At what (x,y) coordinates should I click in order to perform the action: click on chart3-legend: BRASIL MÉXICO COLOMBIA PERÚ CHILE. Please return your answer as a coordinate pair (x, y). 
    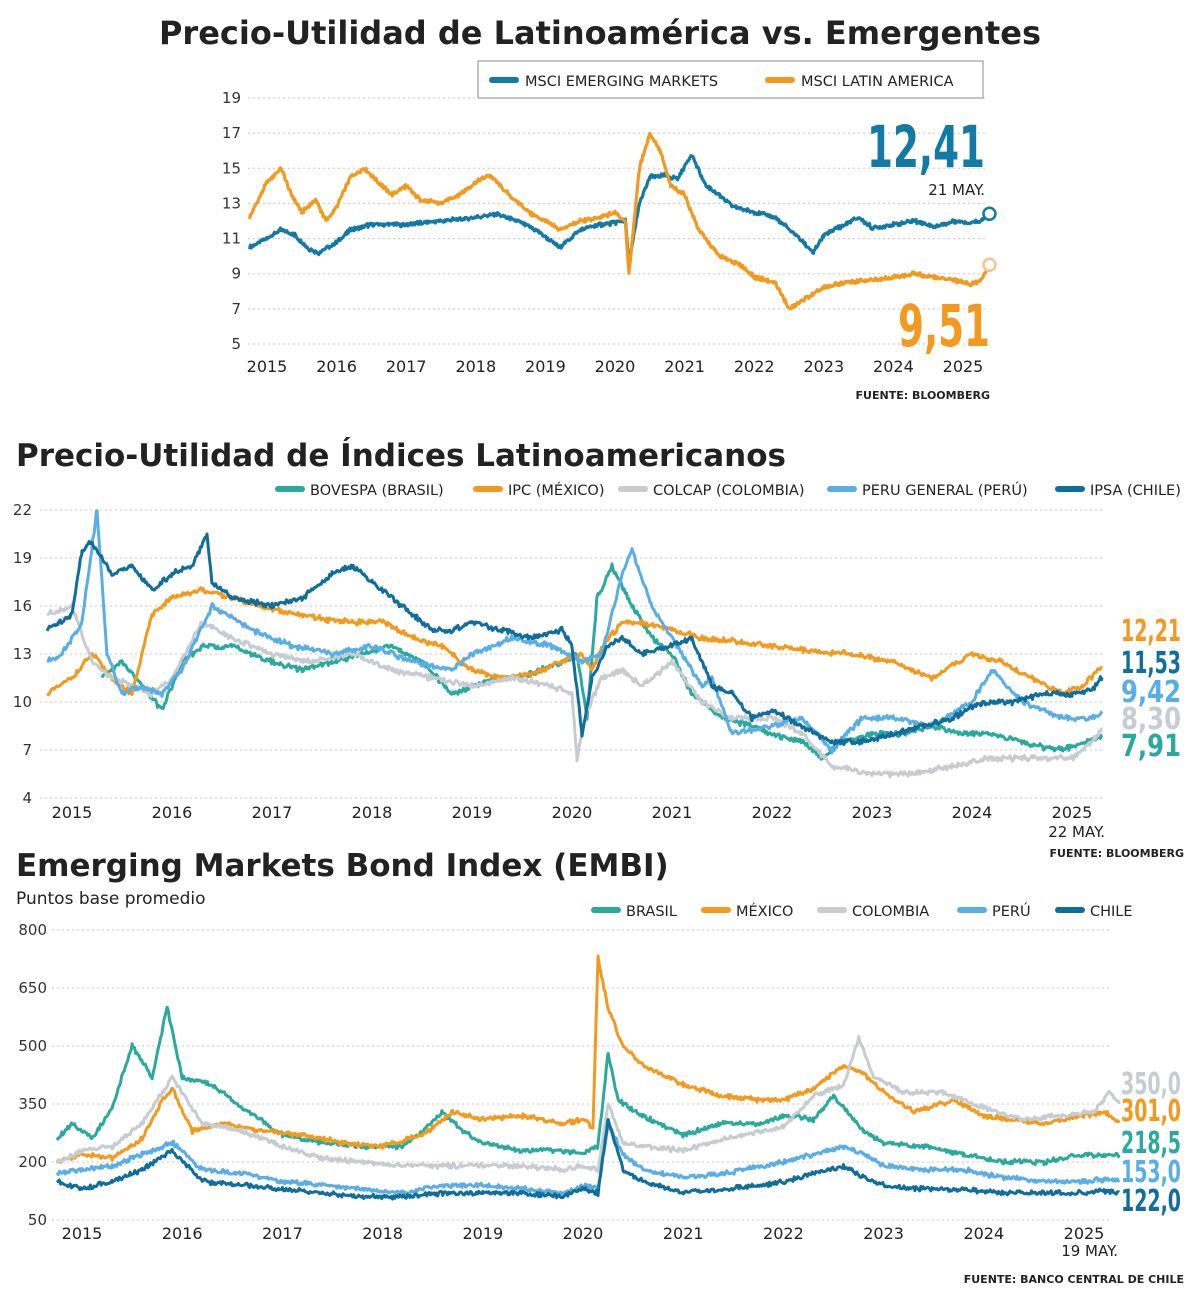
    Looking at the image, I should click on (862, 911).